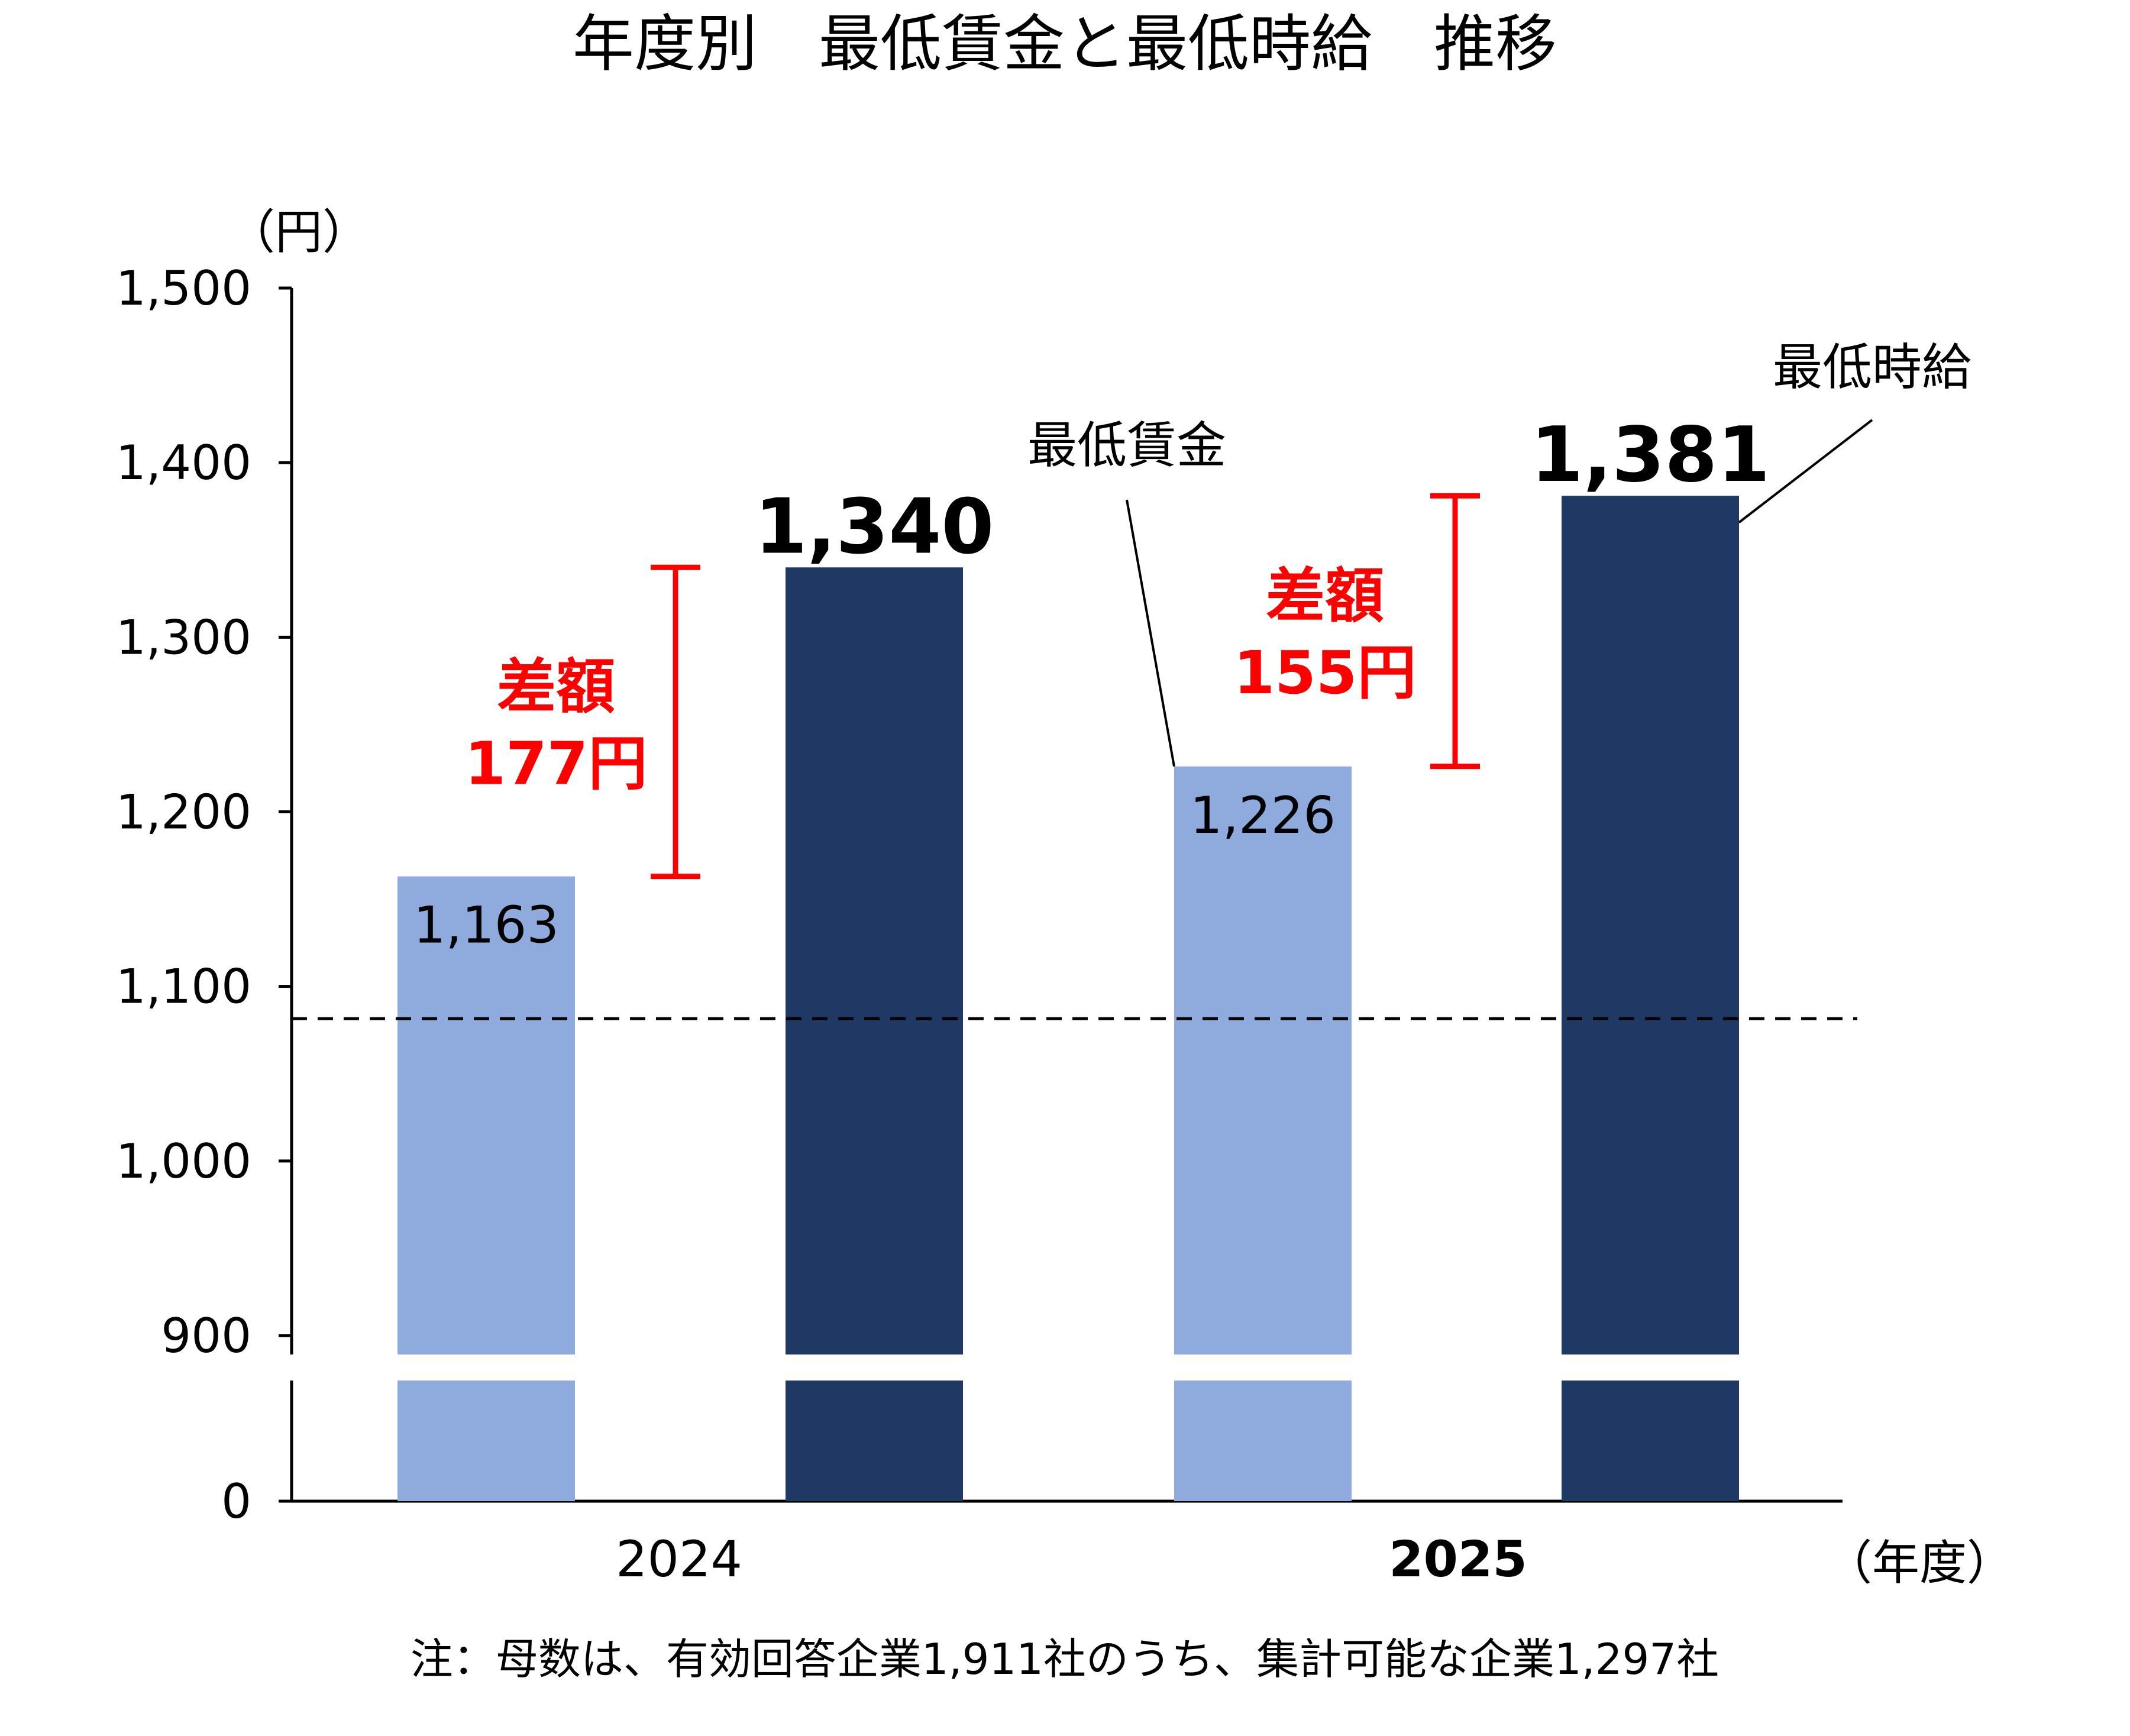 Image resolution: width=2130 pixels, height=1736 pixels. What do you see at coordinates (236, 1501) in the screenshot?
I see `y-tick-label: 0` at bounding box center [236, 1501].